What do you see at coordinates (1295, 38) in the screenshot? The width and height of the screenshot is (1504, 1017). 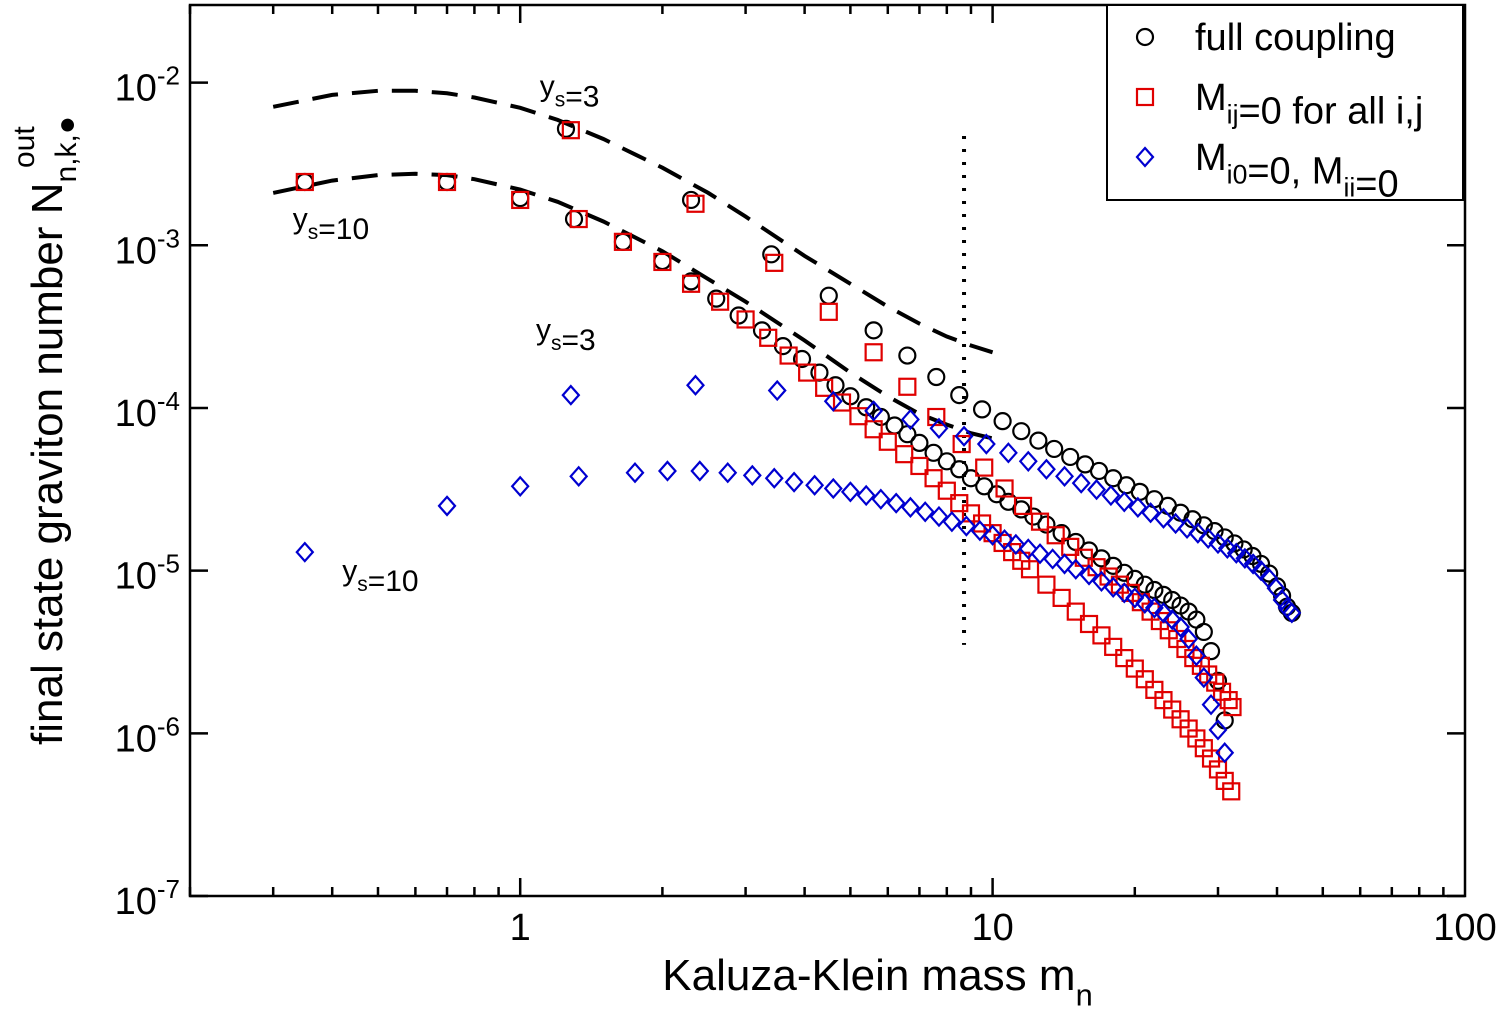 I see `legend-label-full: full coupling` at bounding box center [1295, 38].